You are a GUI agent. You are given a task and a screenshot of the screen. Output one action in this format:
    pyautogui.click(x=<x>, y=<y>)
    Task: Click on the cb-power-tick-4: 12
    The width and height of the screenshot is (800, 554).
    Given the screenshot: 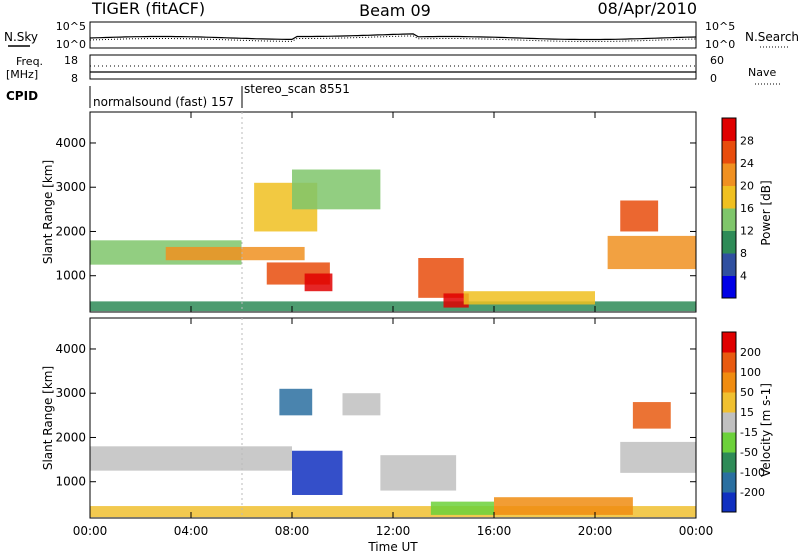 What is the action you would take?
    pyautogui.click(x=747, y=231)
    